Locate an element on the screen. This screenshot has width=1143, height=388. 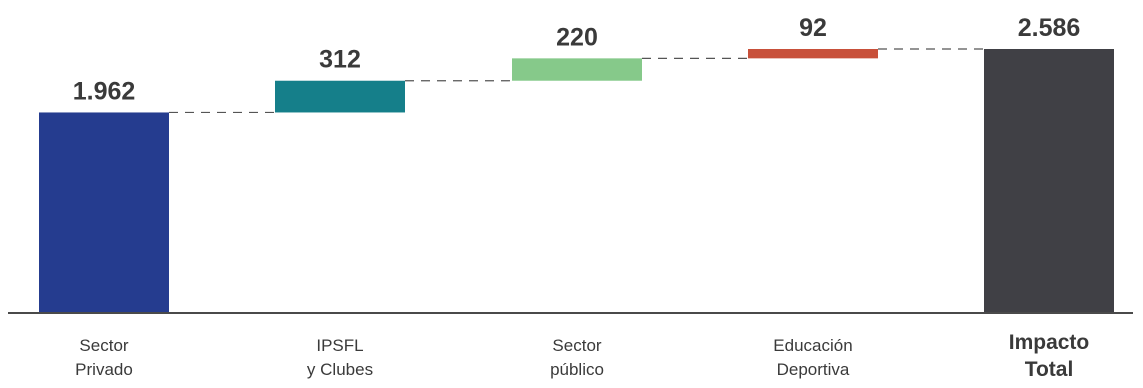
data-label: 2.586 is located at coordinates (1049, 28).